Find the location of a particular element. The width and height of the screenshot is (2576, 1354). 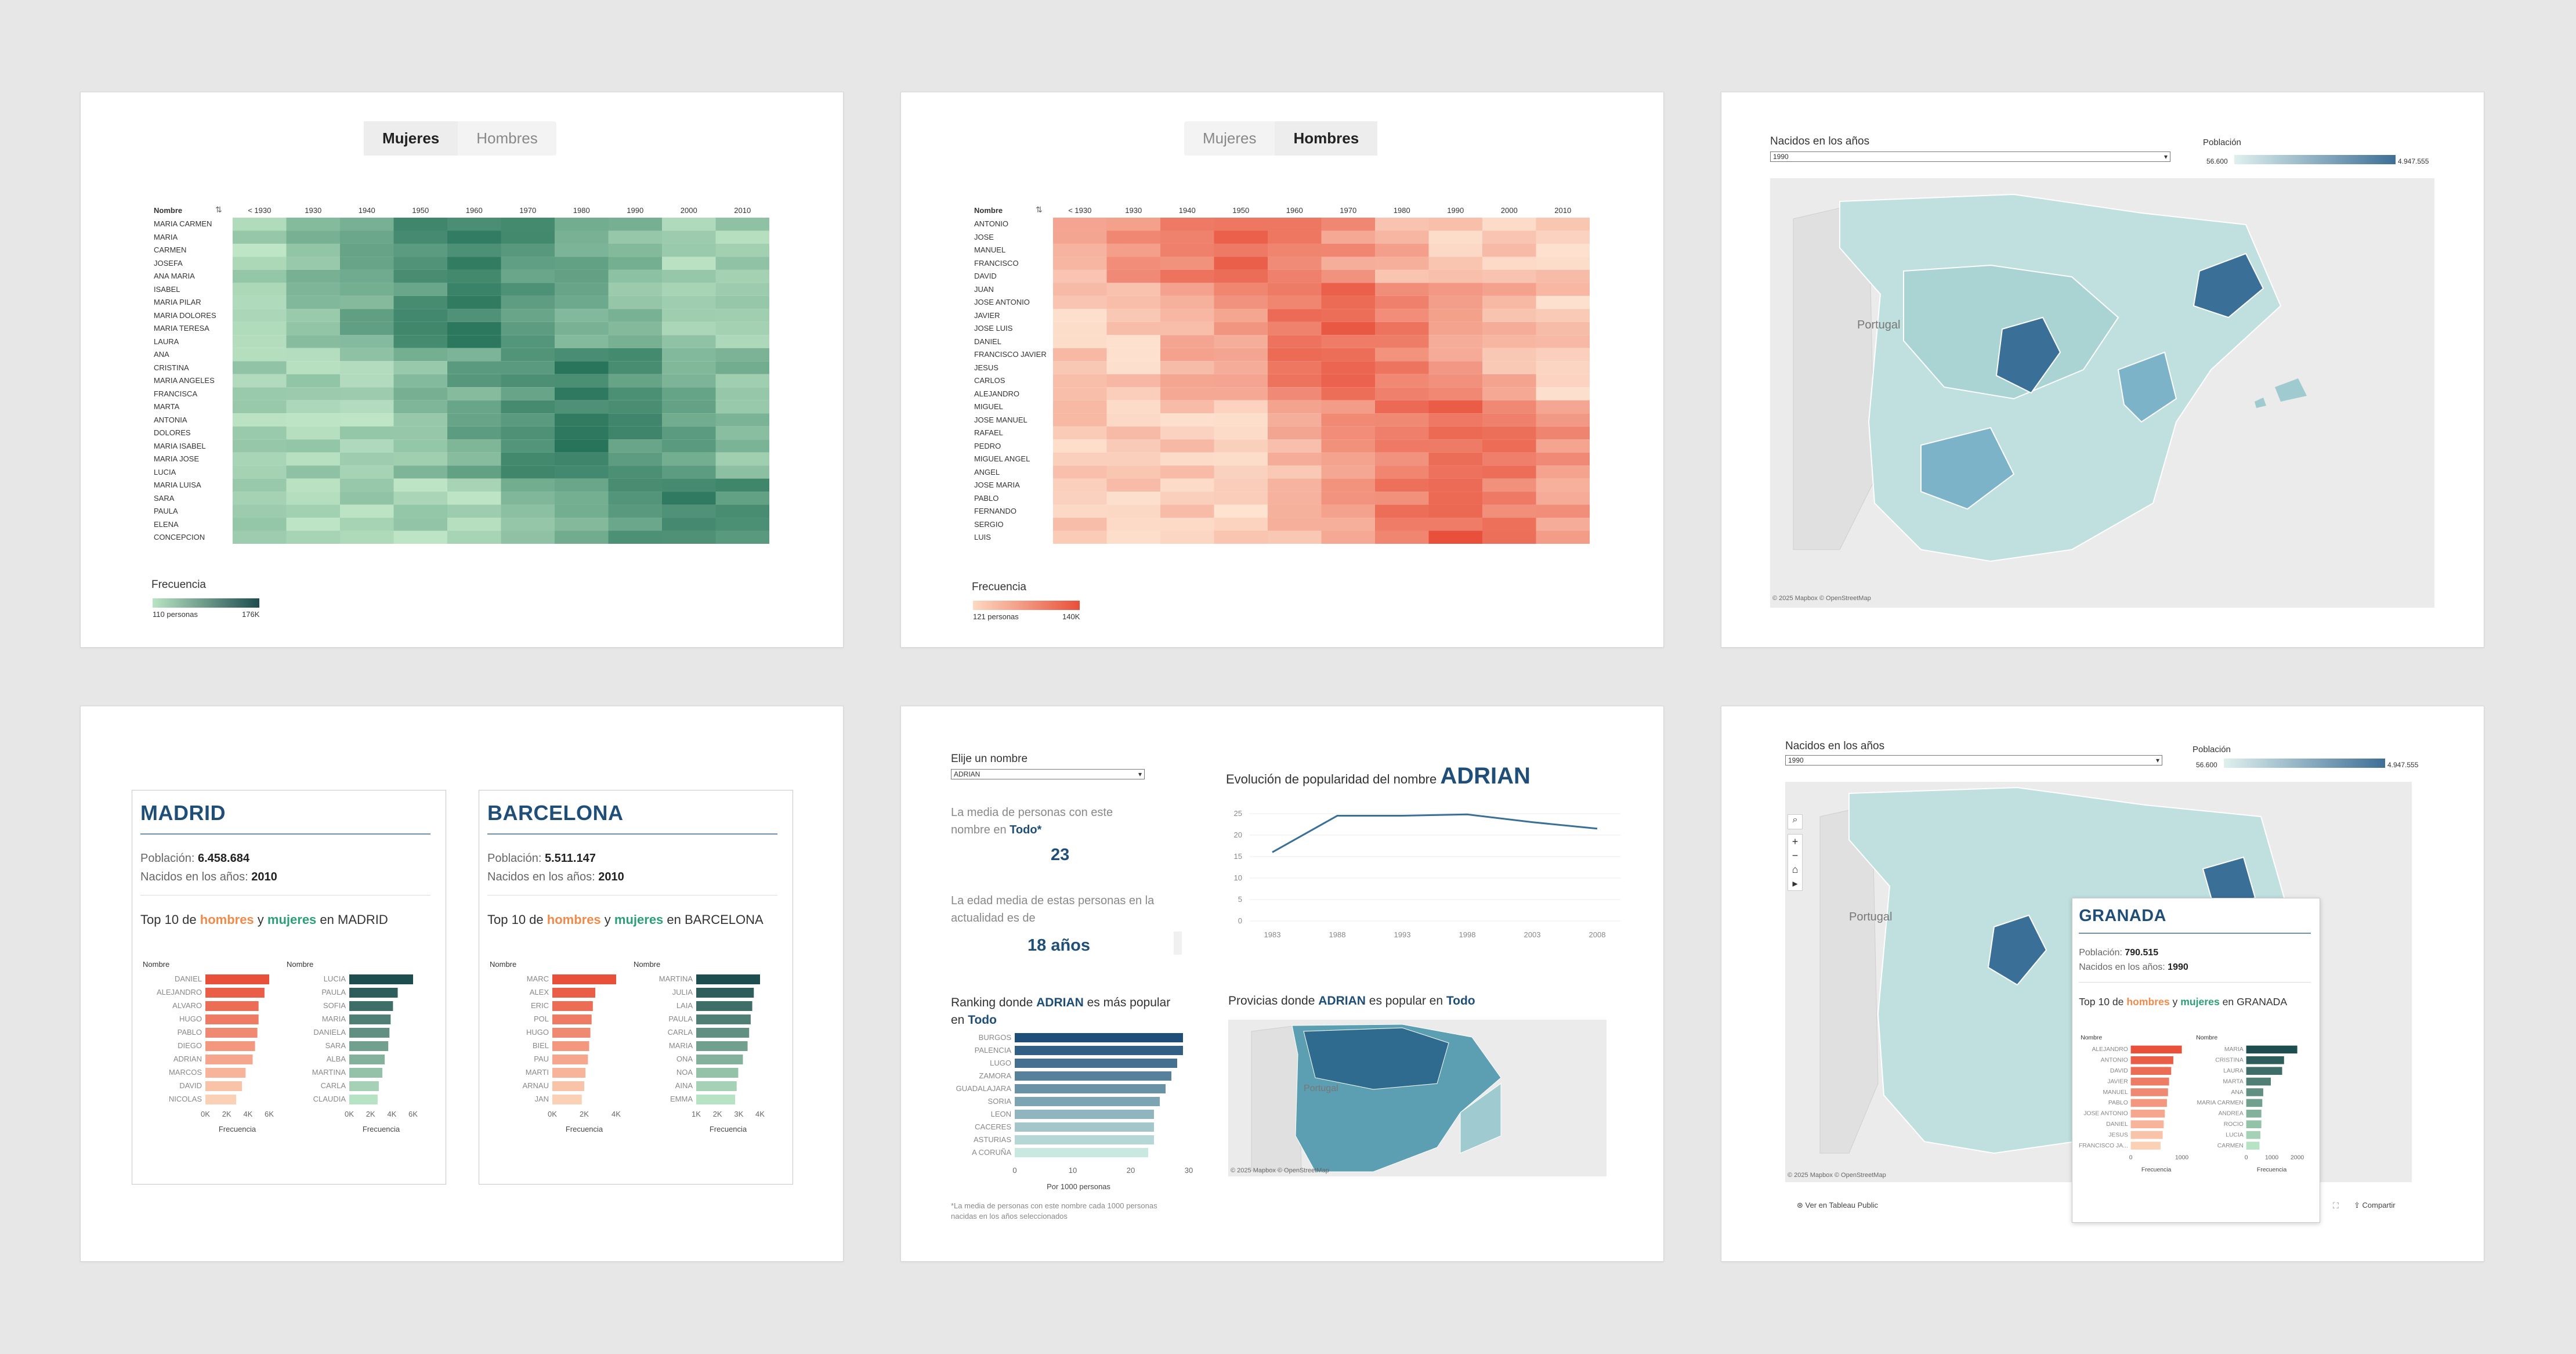

tab-mujeres: Mujeres is located at coordinates (1230, 138).